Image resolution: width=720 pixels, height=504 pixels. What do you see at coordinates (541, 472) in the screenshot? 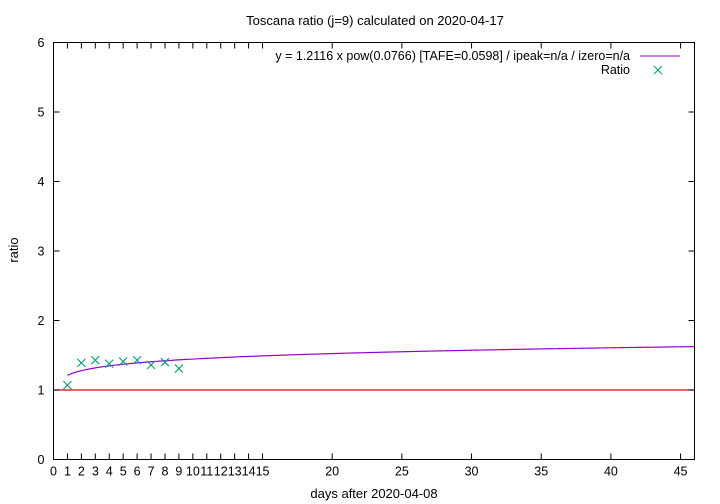
I see `x-tick-label: 35` at bounding box center [541, 472].